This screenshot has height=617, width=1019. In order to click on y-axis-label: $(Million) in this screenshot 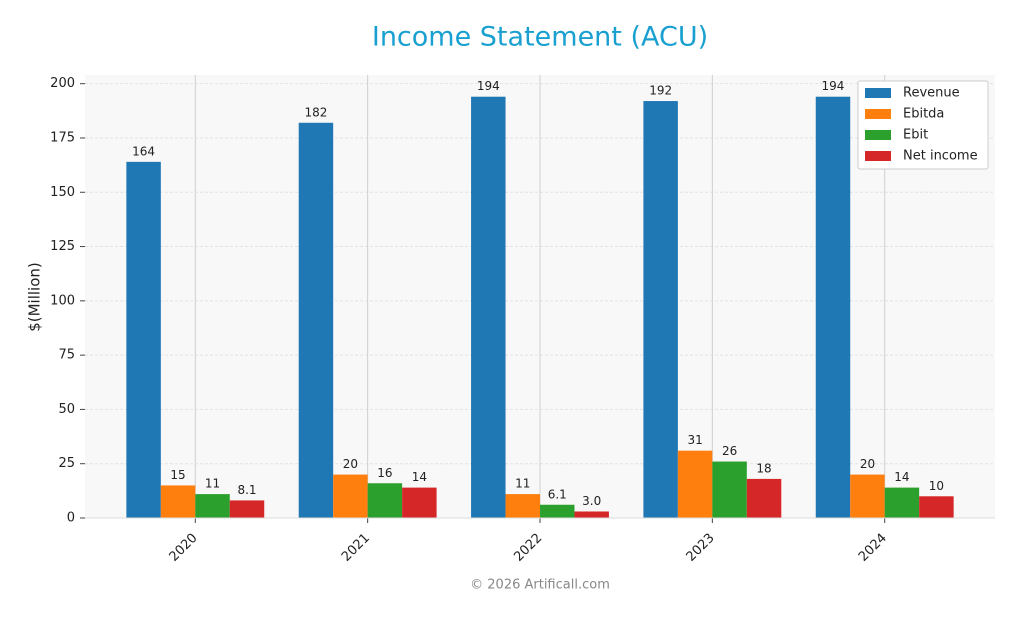, I will do `click(35, 297)`.